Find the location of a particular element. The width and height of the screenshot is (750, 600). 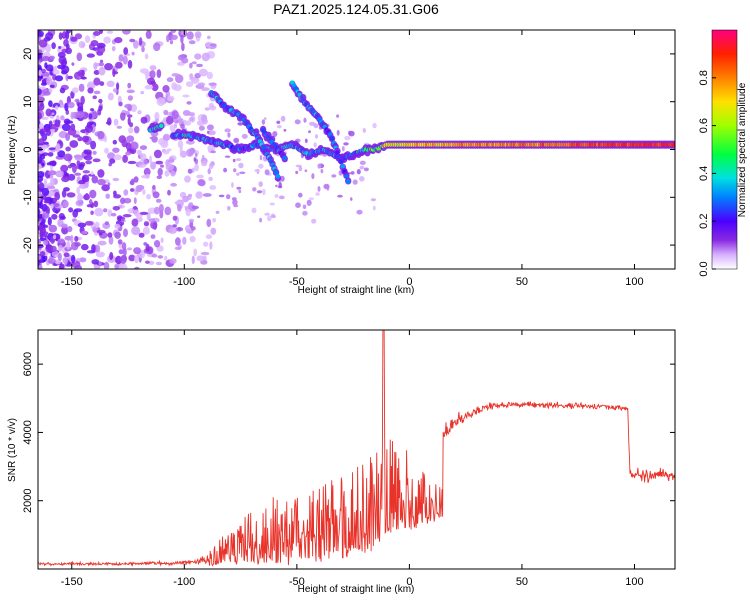

spectrogram-ridge-cell is located at coordinates (276, 172).